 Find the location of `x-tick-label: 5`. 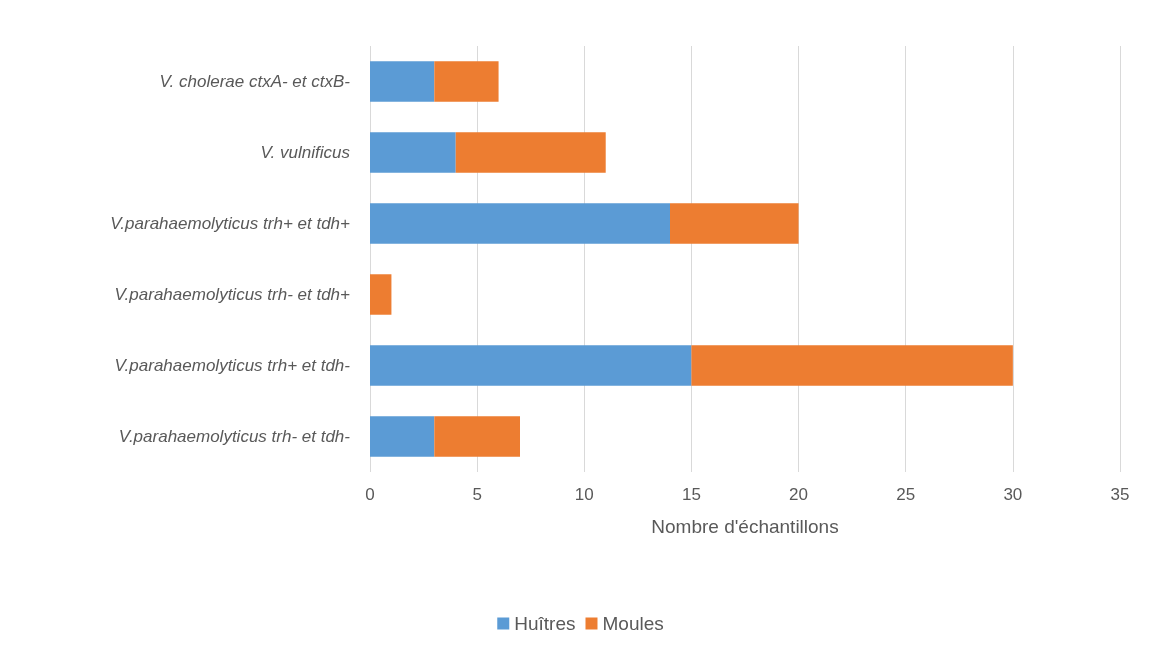

x-tick-label: 5 is located at coordinates (477, 494).